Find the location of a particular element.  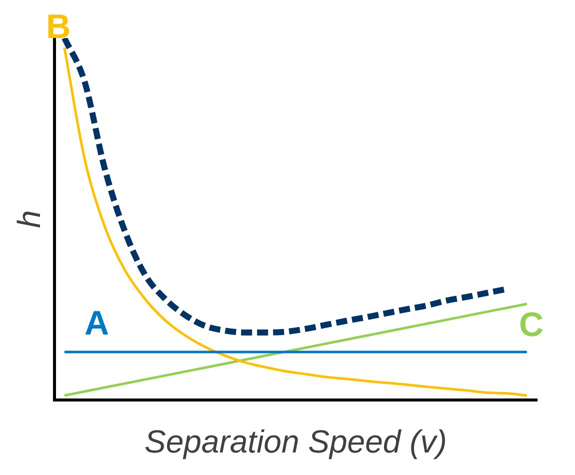

series-label: A is located at coordinates (97, 323).